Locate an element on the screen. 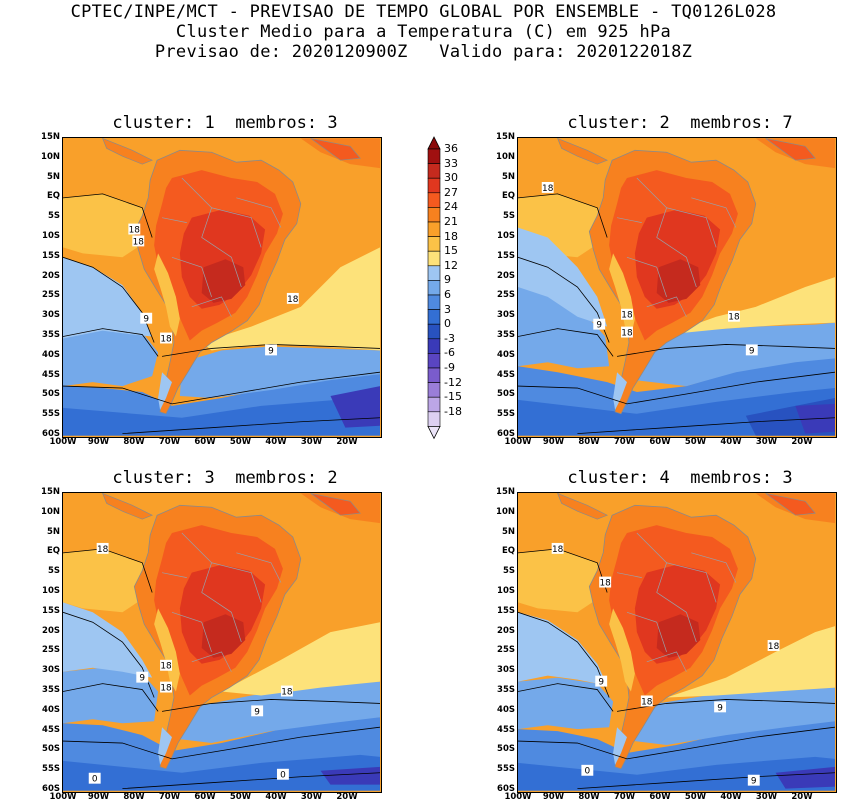 This screenshot has width=847, height=803. colorbar-label: 12 is located at coordinates (451, 265).